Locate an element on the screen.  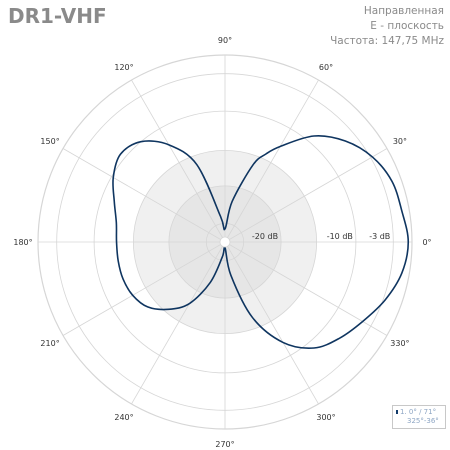
angle-tick-label: 240° is located at coordinates (123, 417).